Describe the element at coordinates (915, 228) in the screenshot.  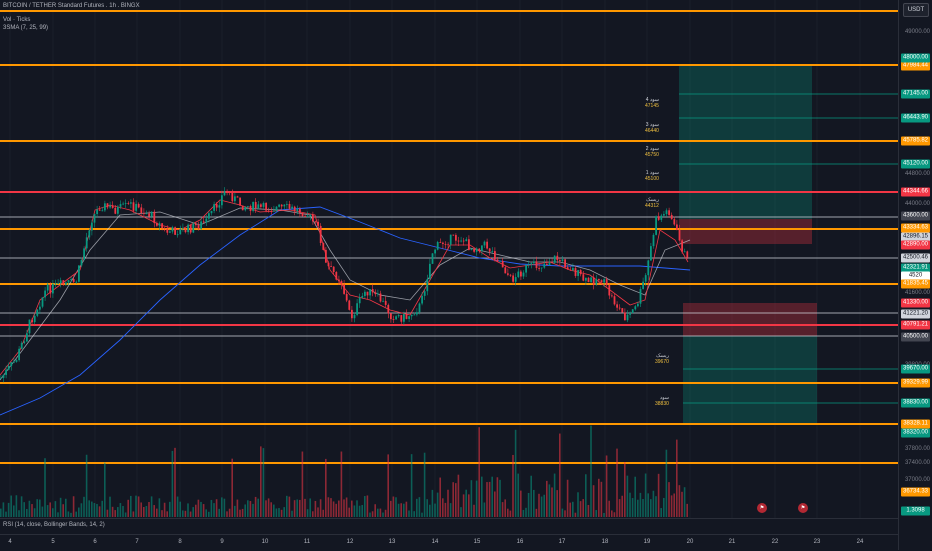
I see `price-tag: 43334.63` at that location.